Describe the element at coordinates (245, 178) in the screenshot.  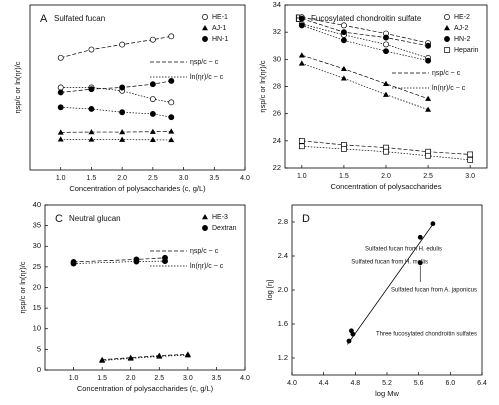
I see `x-tick-label: 4.0` at that location.